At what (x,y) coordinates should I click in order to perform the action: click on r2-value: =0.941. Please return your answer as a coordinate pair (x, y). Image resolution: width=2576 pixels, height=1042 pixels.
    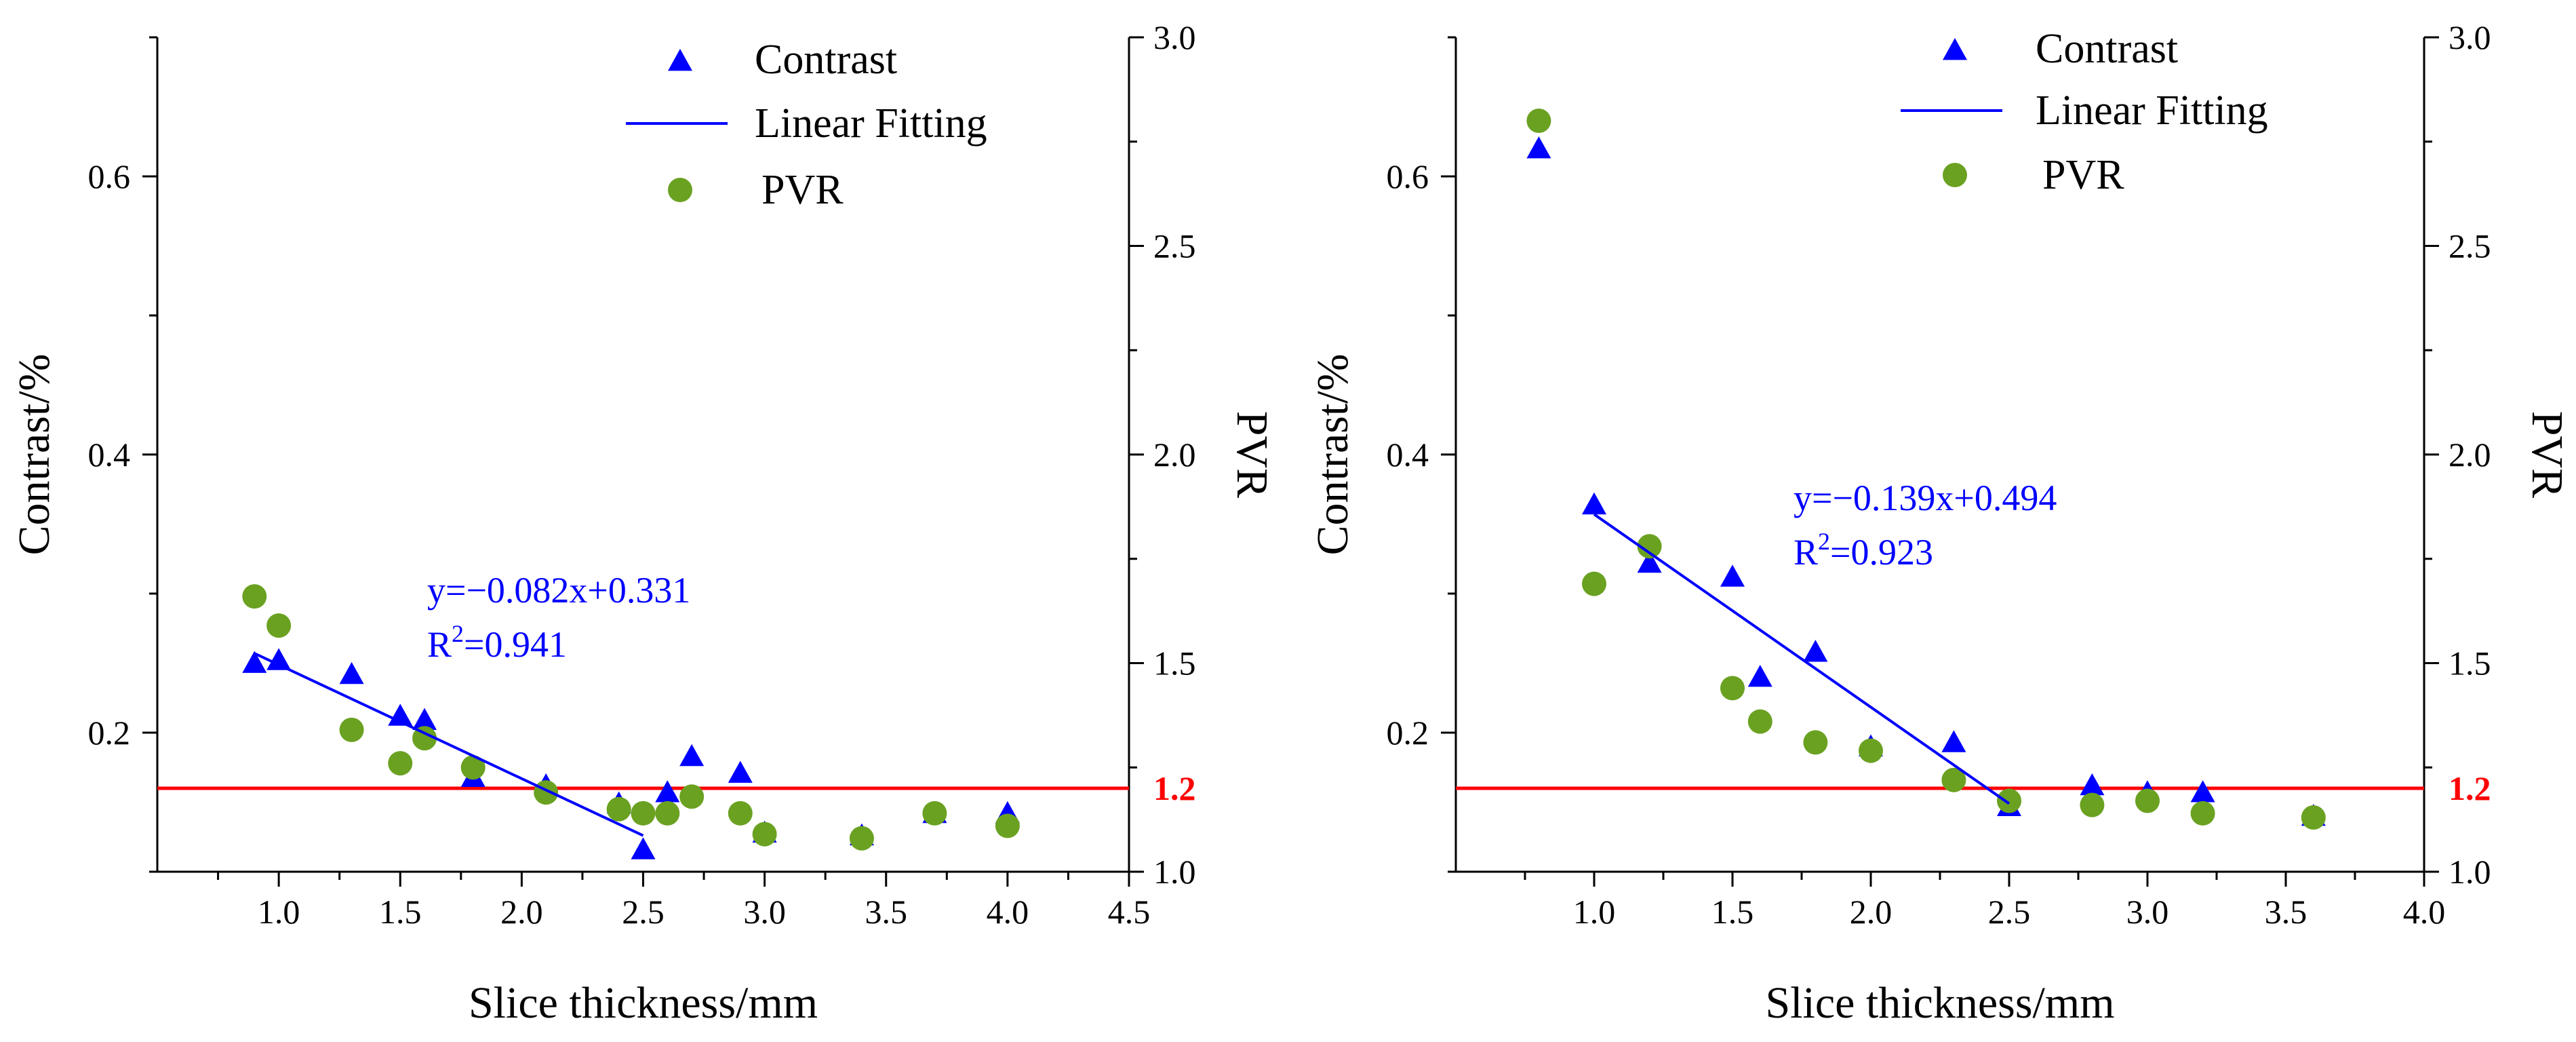
    Looking at the image, I should click on (516, 644).